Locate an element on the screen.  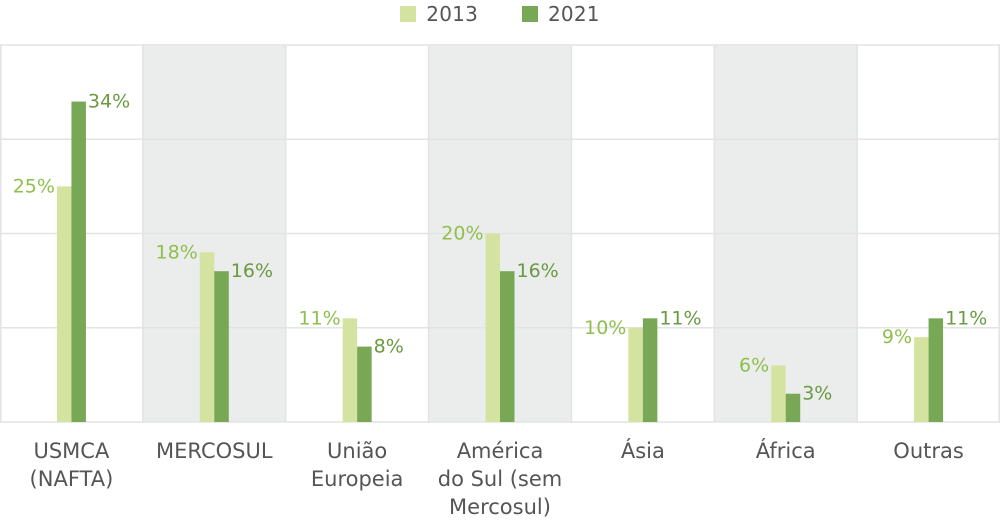
legend-label-2013: 2013 is located at coordinates (452, 14).